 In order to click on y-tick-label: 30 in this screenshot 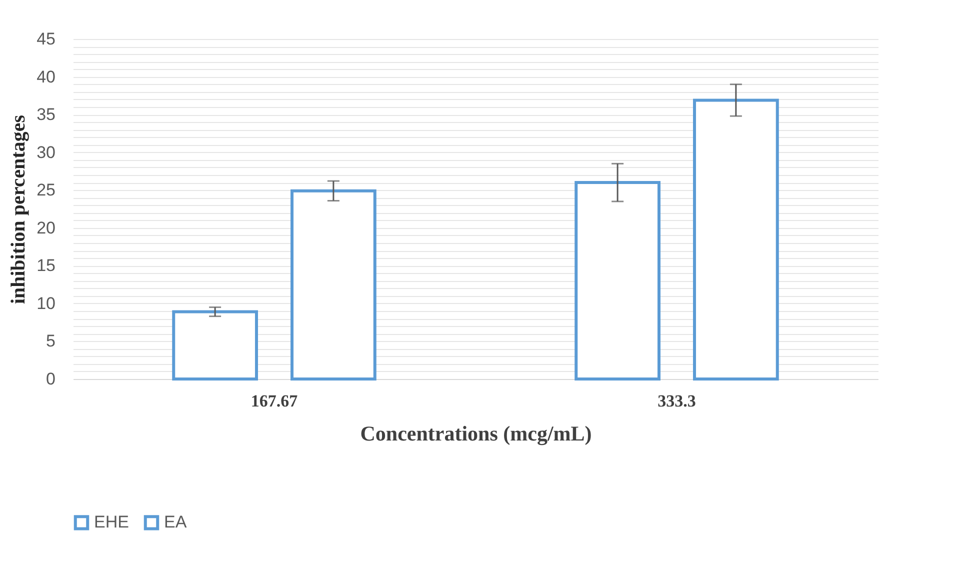, I will do `click(46, 152)`.